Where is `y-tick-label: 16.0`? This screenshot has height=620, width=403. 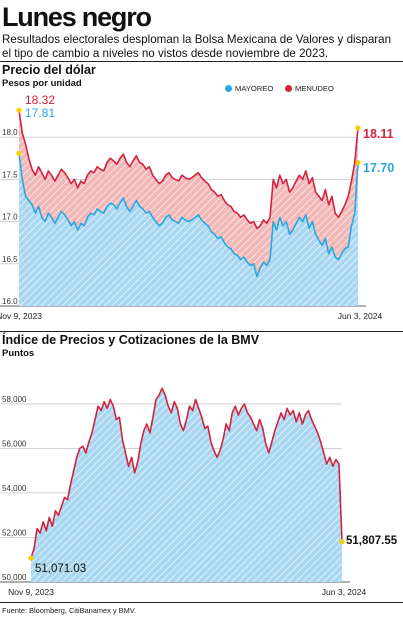
y-tick-label: 16.0 is located at coordinates (10, 301).